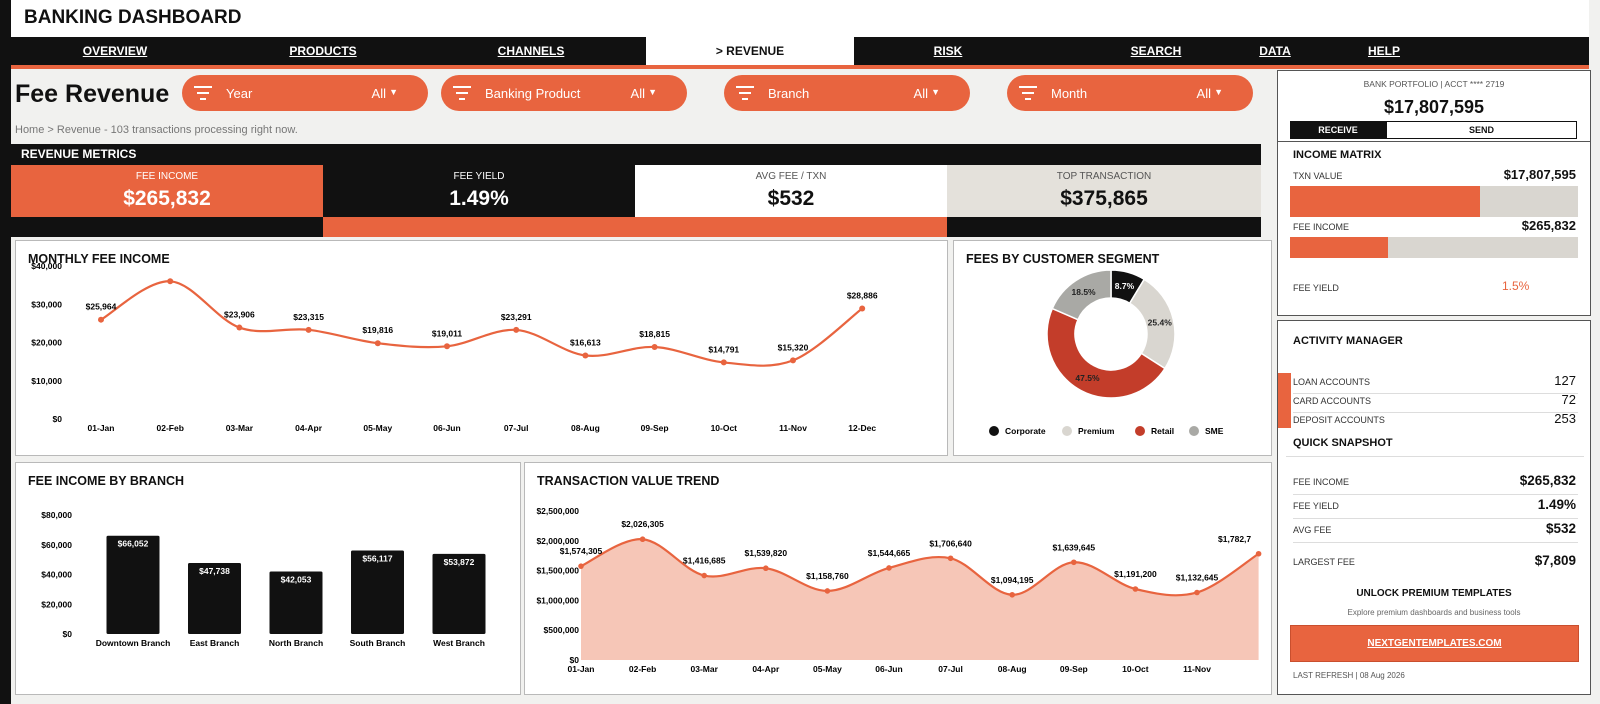  I want to click on y-tick-label: $0, so click(68, 634).